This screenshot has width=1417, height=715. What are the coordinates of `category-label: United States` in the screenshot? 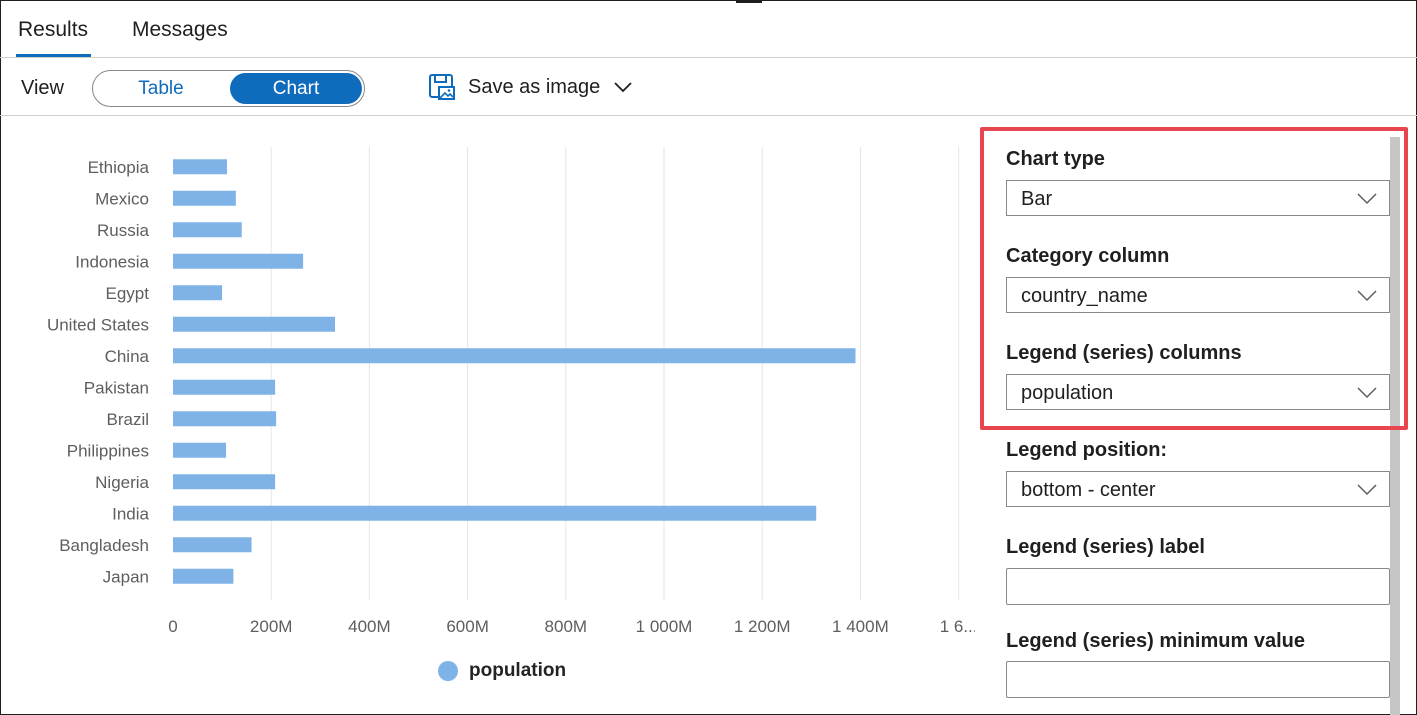 It's located at (98, 324).